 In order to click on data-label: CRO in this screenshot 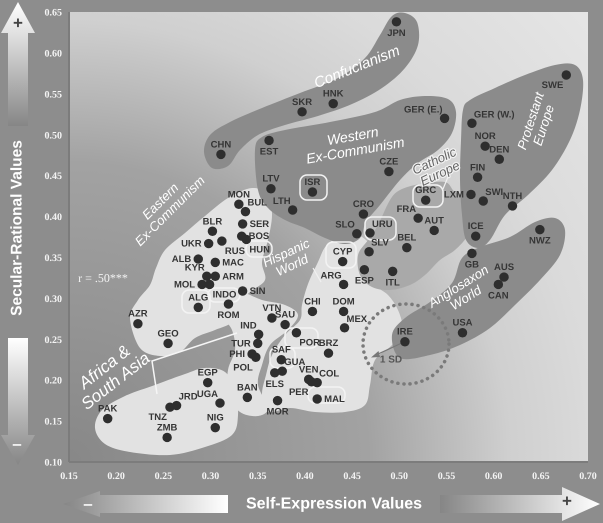, I will do `click(363, 204)`.